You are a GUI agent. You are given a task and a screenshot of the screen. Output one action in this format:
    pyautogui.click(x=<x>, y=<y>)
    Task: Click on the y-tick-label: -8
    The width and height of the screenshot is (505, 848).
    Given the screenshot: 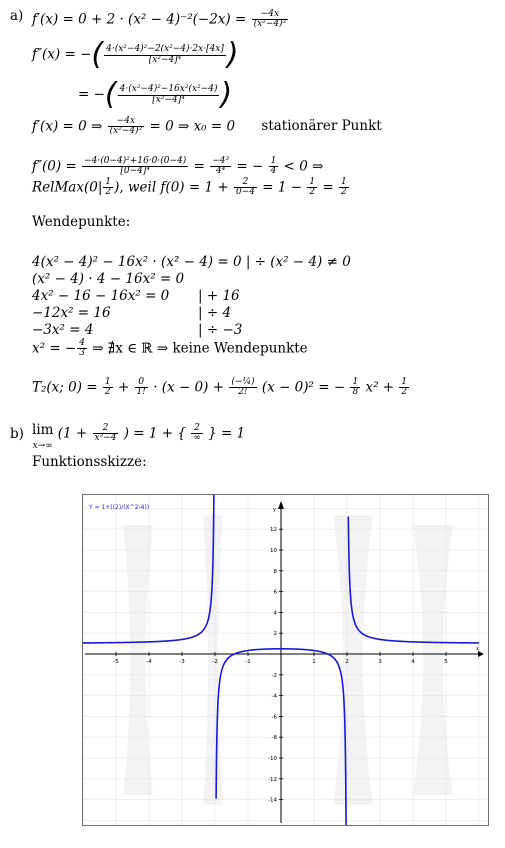 What is the action you would take?
    pyautogui.click(x=275, y=738)
    